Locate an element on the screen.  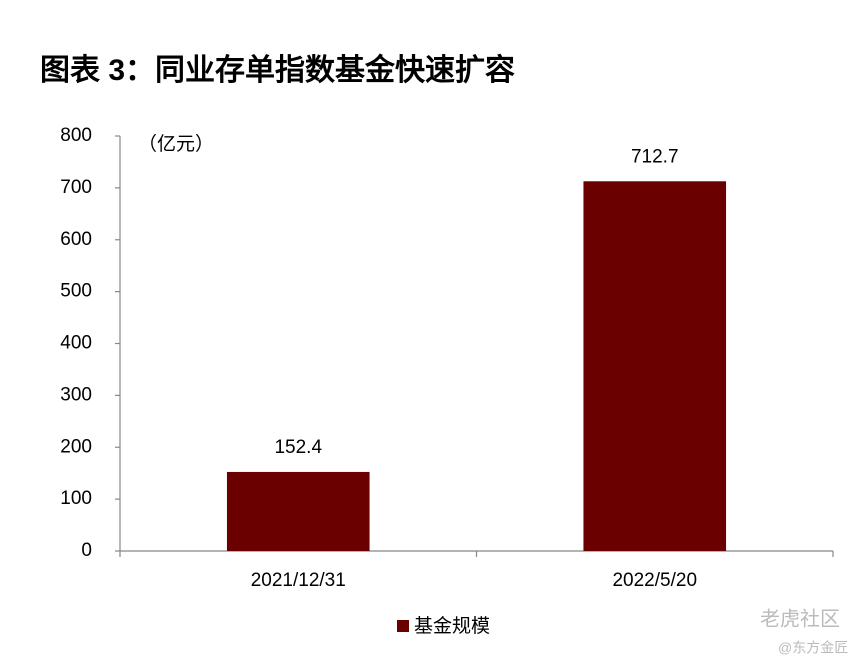
y-tick-label: 0 is located at coordinates (86, 550).